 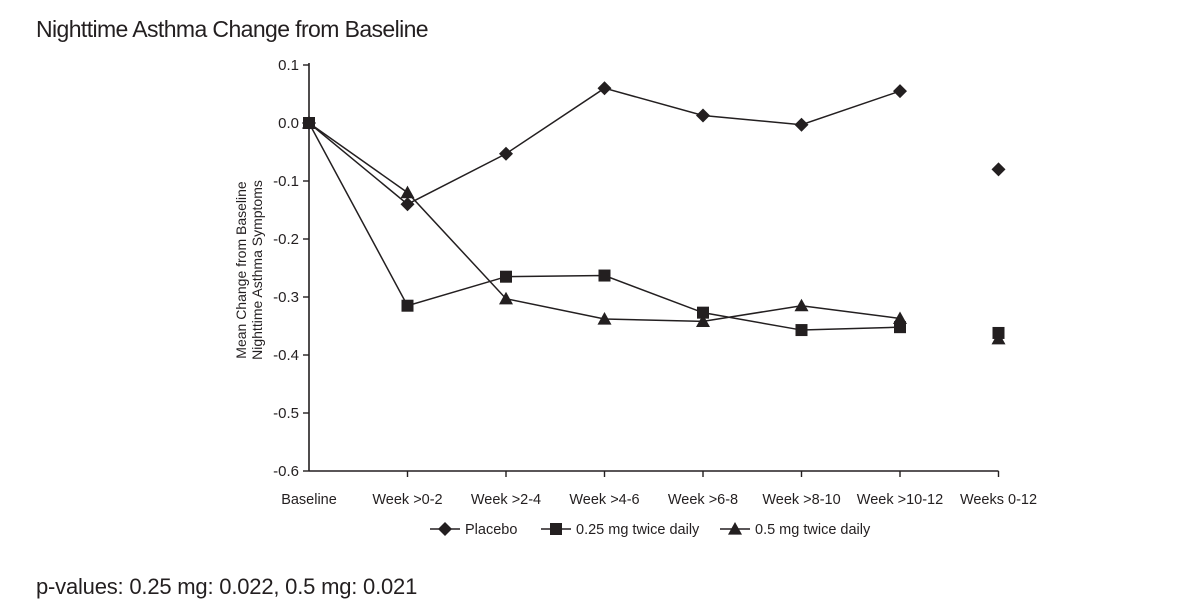 I want to click on y-tick-label: -0.5, so click(x=286, y=413).